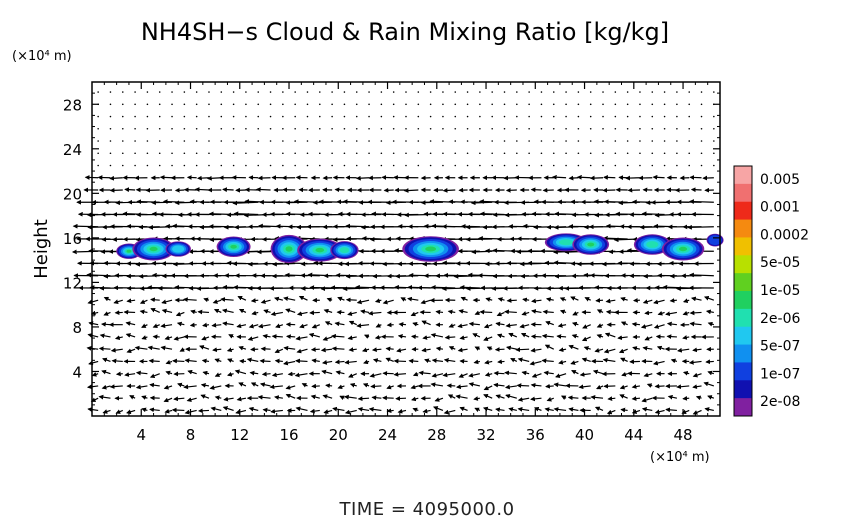 This screenshot has height=519, width=854. I want to click on cloud-contour, so click(320, 250).